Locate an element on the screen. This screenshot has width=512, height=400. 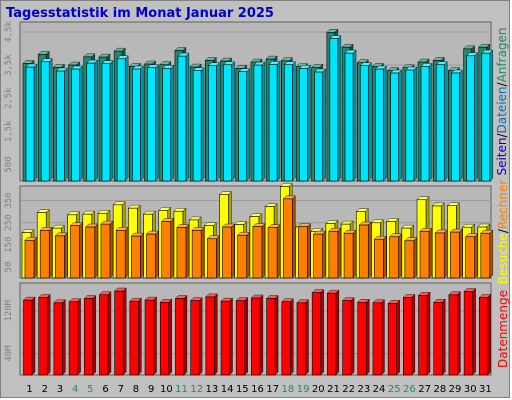
bar-datenmenge-day-5-face is located at coordinates (88, 337).